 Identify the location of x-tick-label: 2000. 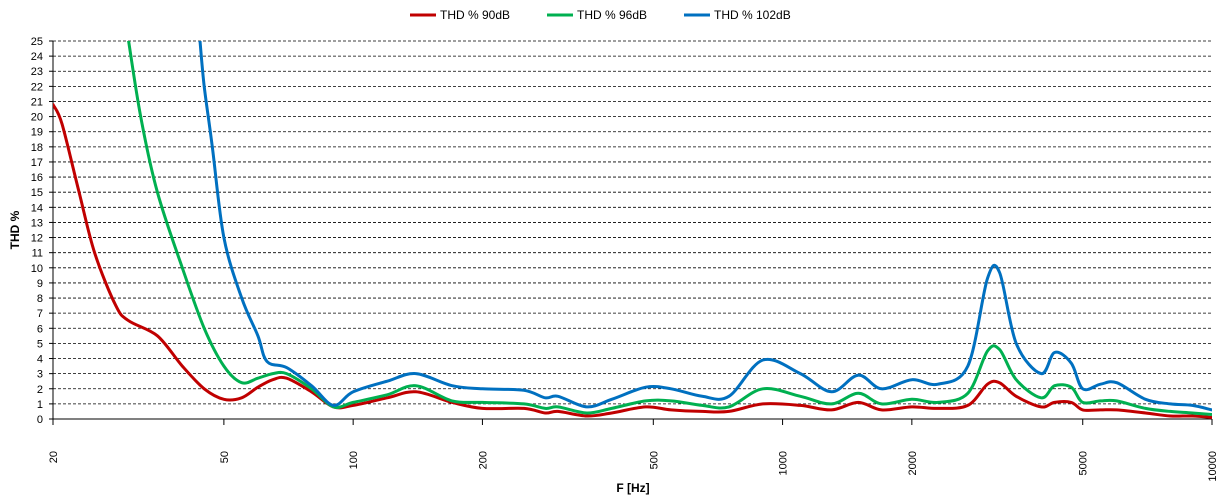
(913, 463).